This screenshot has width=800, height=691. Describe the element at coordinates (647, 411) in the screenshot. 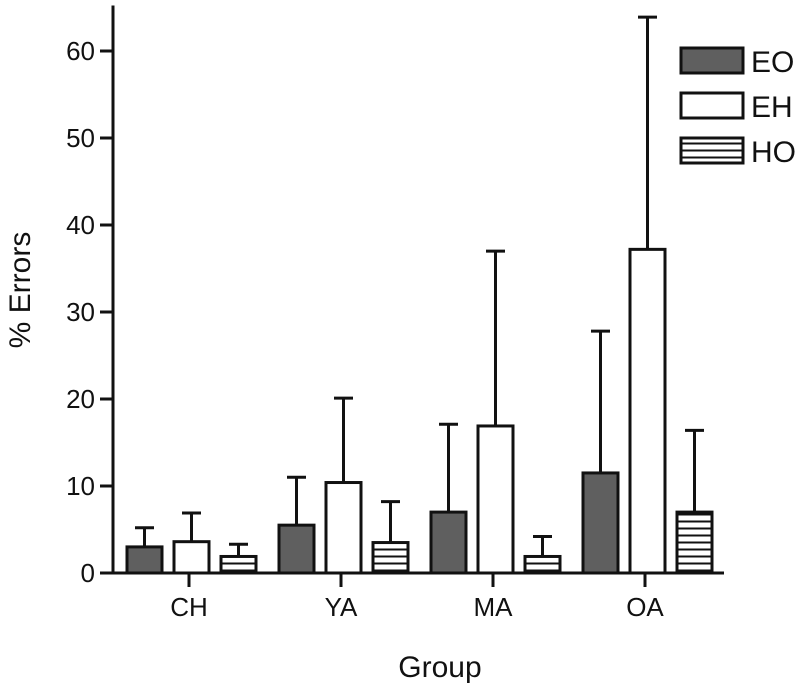

I see `bar-eh-oa` at that location.